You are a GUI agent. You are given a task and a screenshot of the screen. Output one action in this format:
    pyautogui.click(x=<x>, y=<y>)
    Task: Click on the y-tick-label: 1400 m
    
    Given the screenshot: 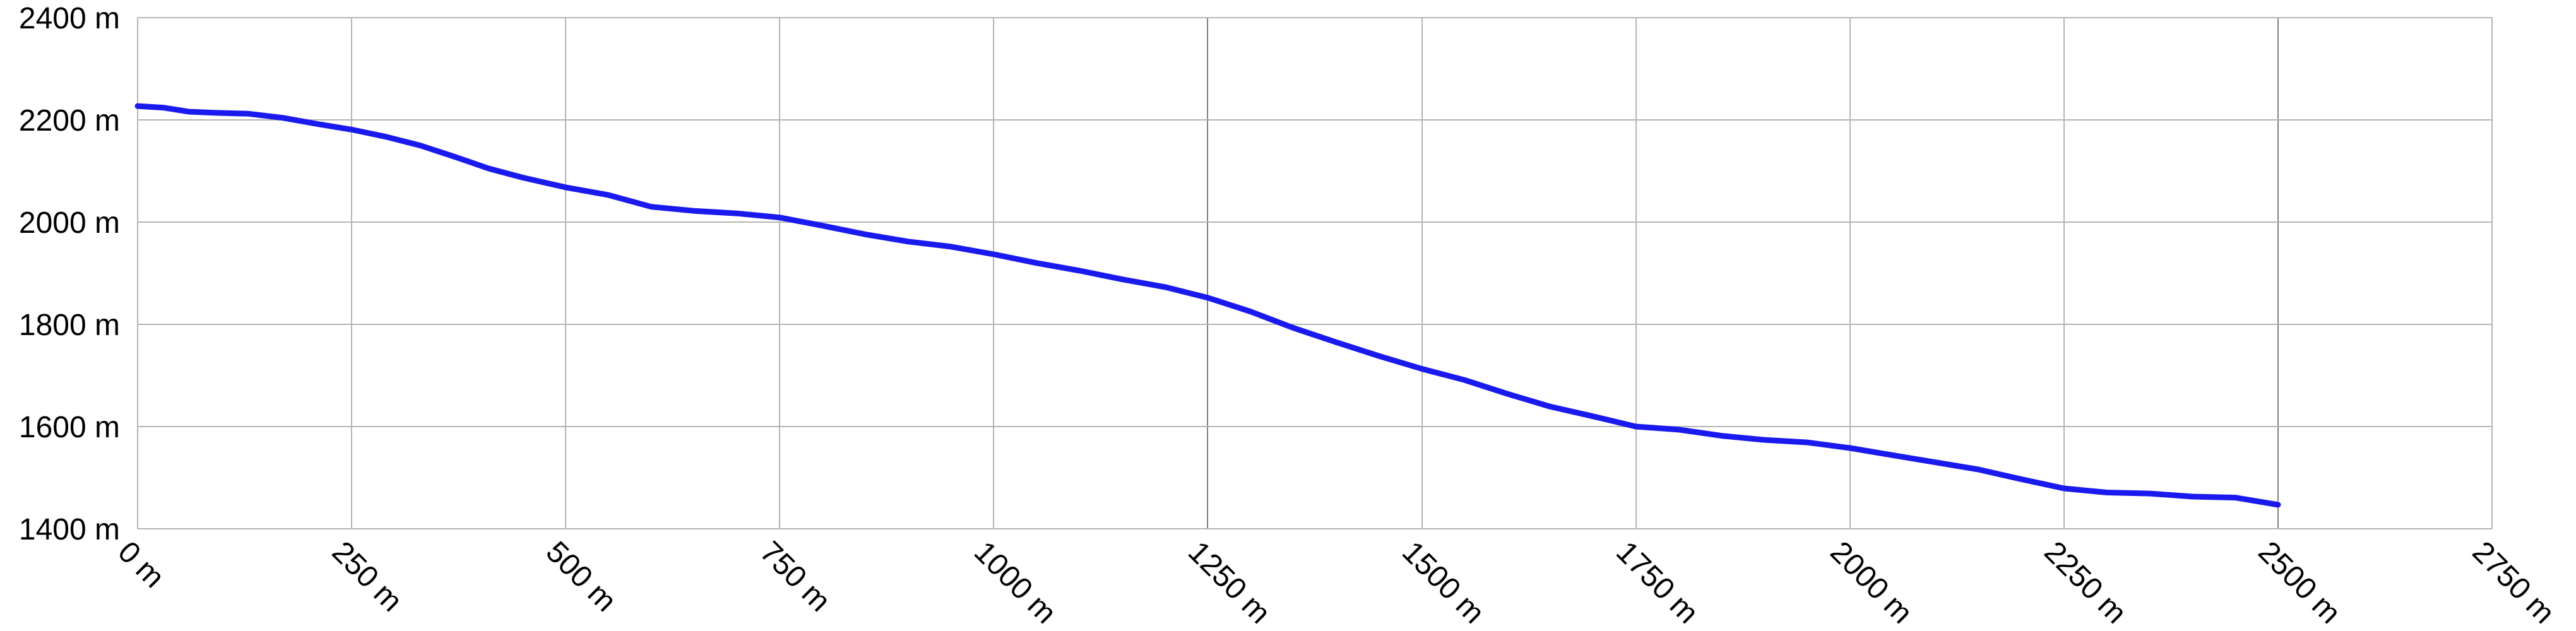 What is the action you would take?
    pyautogui.click(x=70, y=529)
    